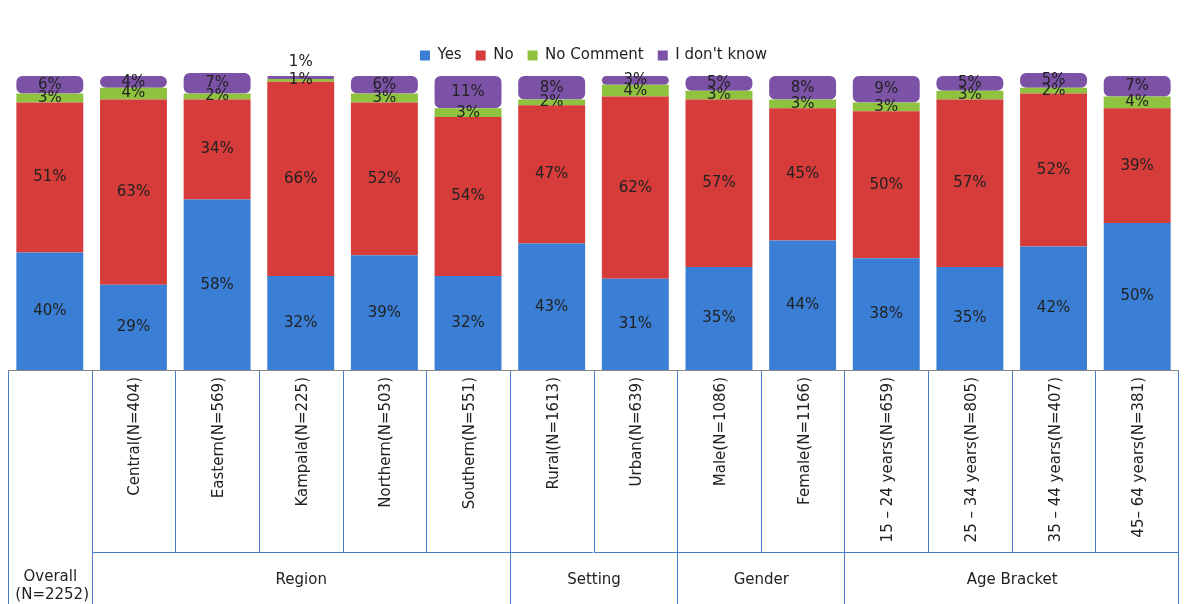 Image resolution: width=1187 pixels, height=604 pixels. Describe the element at coordinates (802, 86) in the screenshot. I see `data-label: 8%` at that location.